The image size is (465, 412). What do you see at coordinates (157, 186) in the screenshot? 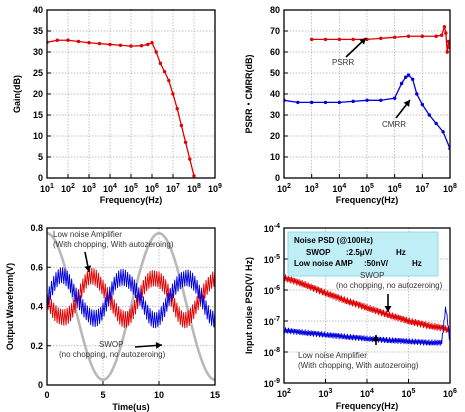
I see `tick-exponent: 6` at bounding box center [157, 186].